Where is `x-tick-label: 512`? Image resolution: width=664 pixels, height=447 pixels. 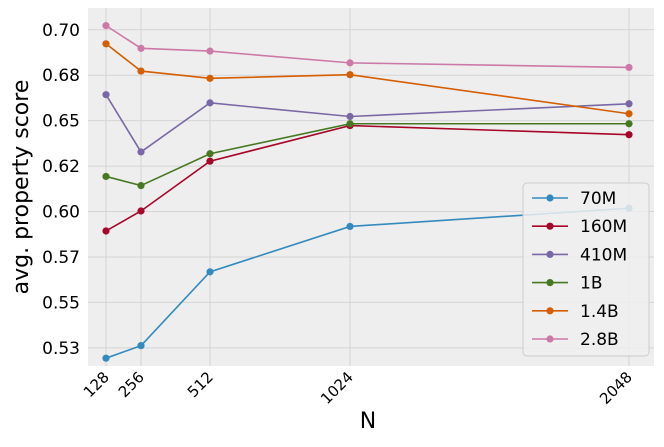 x-tick-label: 512 is located at coordinates (200, 384).